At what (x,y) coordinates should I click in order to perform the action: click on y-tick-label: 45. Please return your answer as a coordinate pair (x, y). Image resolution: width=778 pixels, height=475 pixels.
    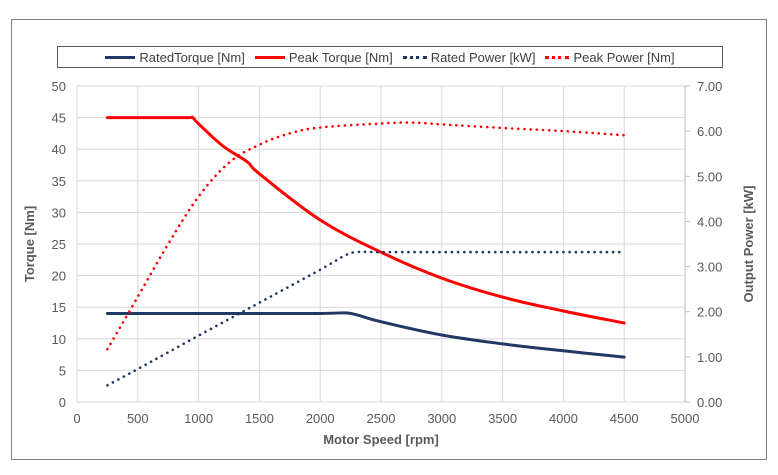
    Looking at the image, I should click on (59, 118).